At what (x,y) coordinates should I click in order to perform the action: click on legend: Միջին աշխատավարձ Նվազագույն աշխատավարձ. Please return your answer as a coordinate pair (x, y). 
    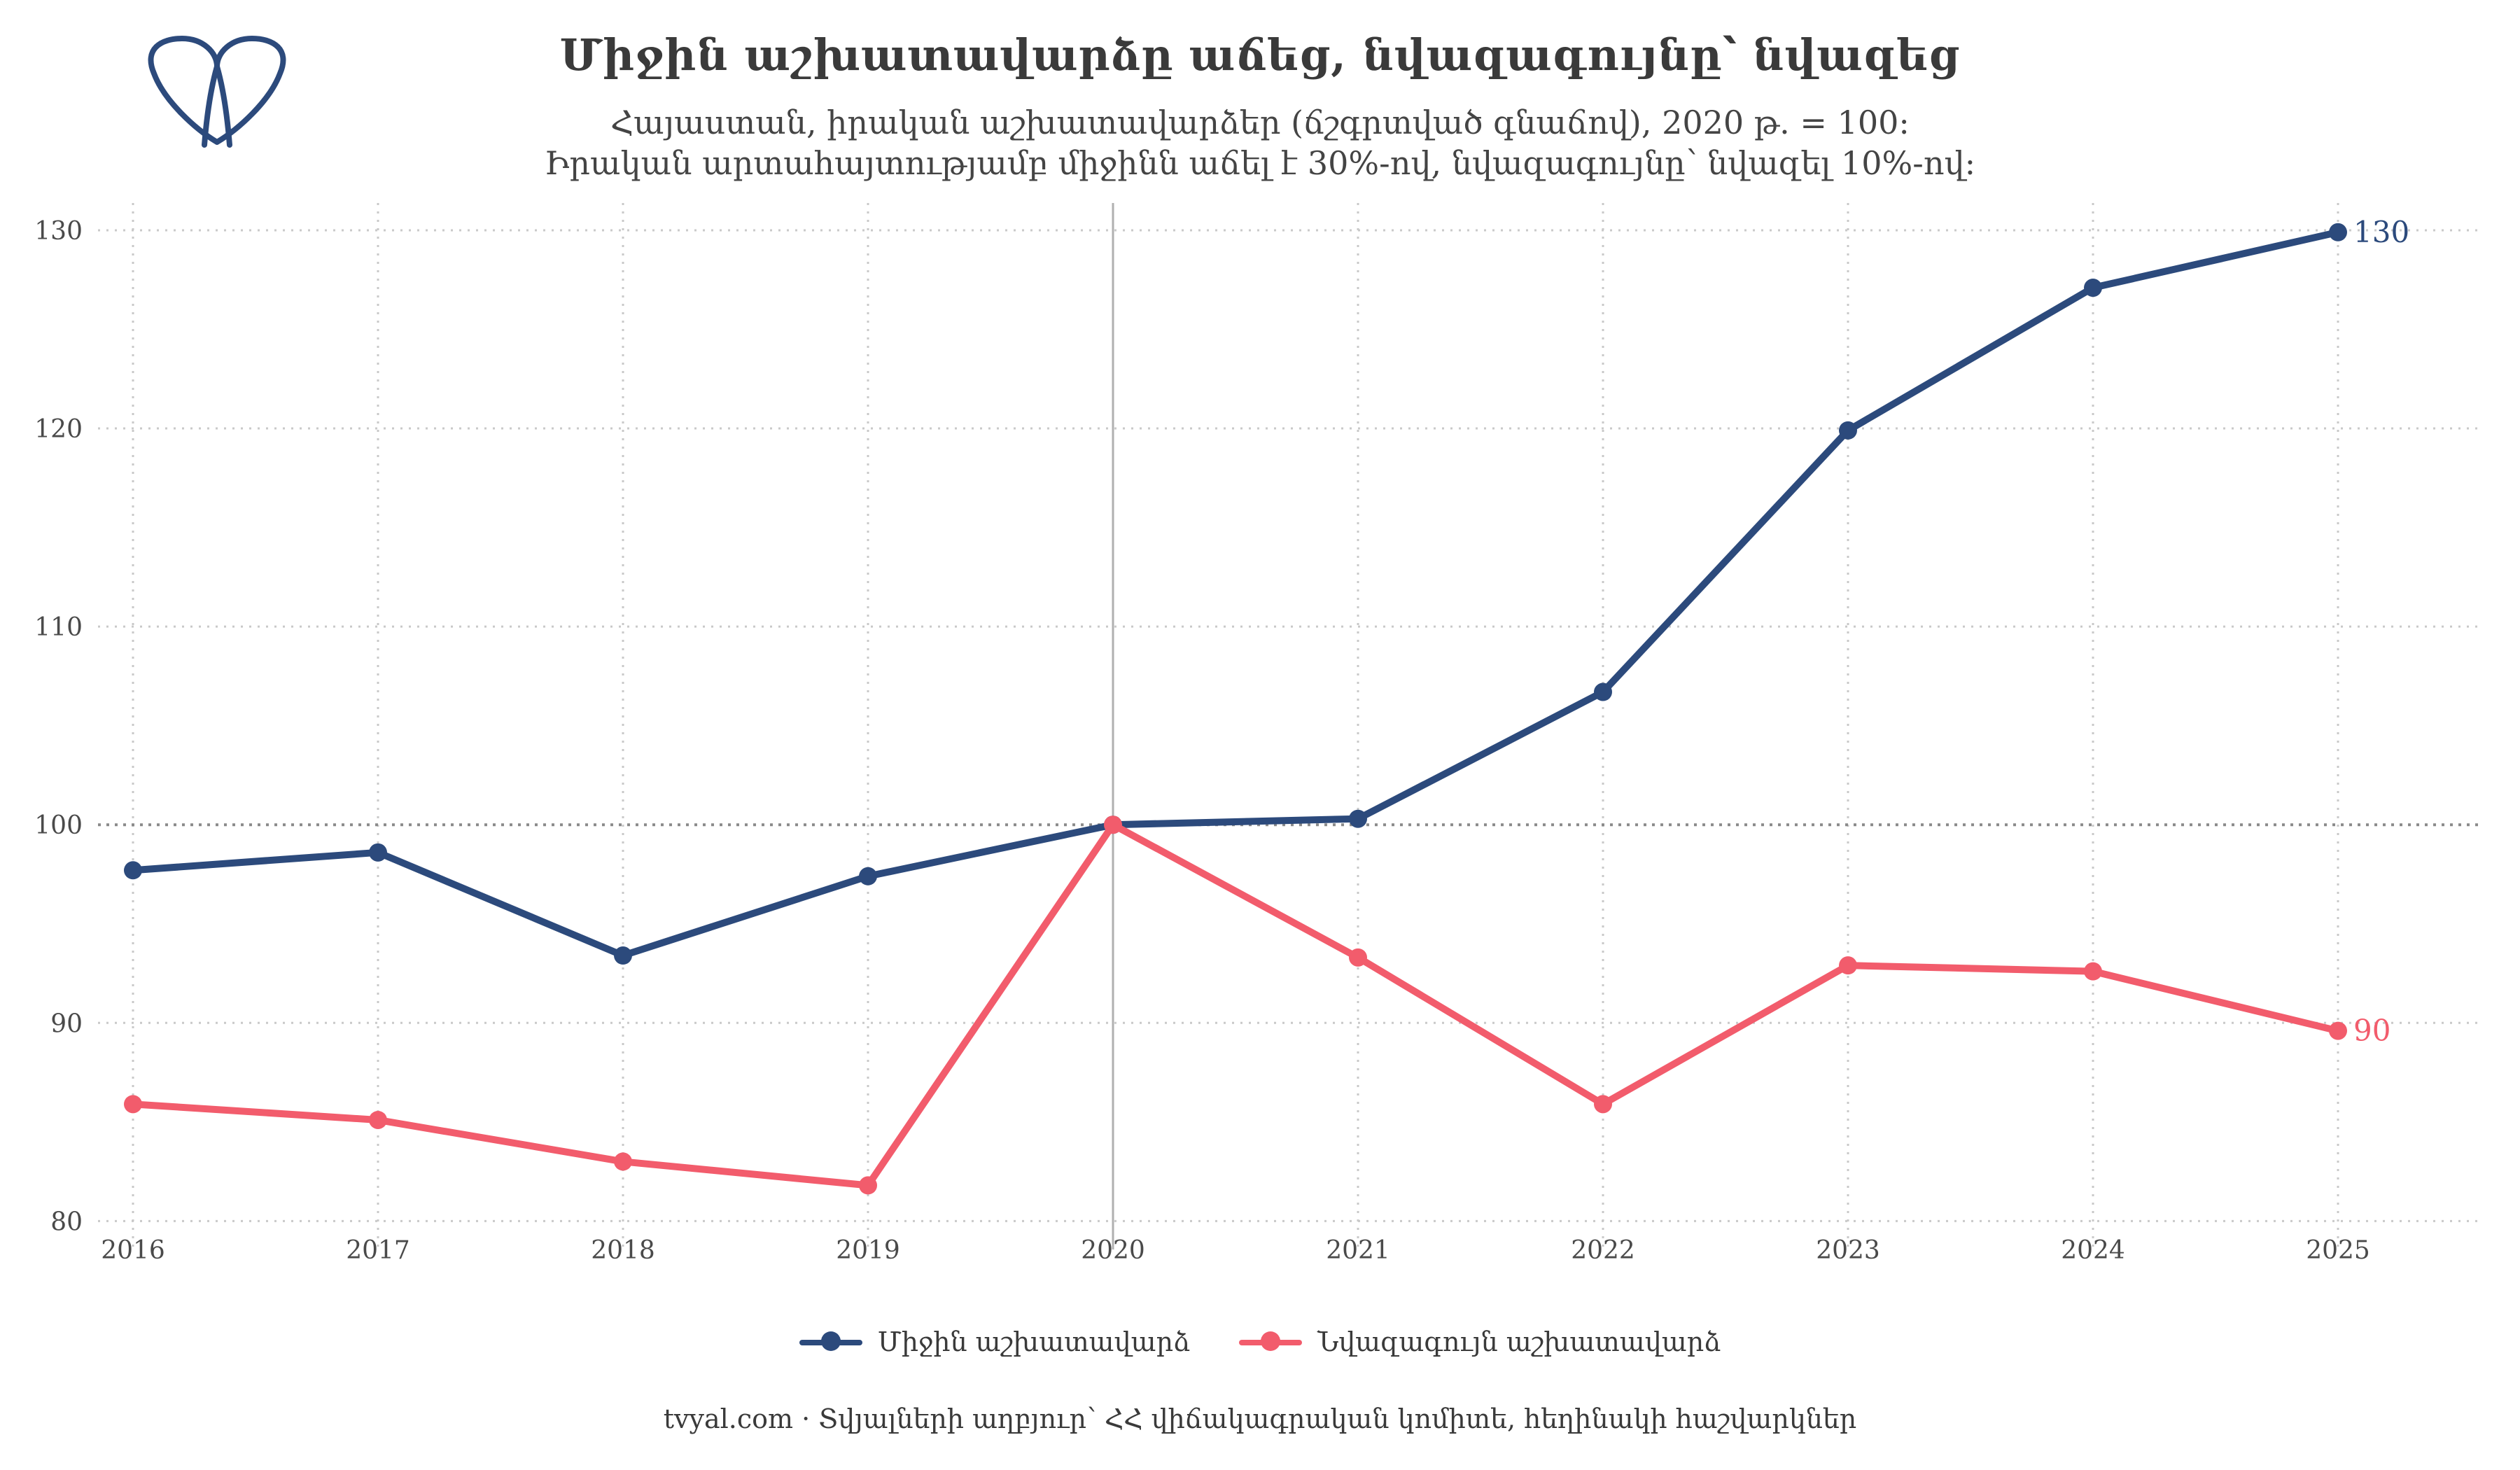
    Looking at the image, I should click on (1260, 1341).